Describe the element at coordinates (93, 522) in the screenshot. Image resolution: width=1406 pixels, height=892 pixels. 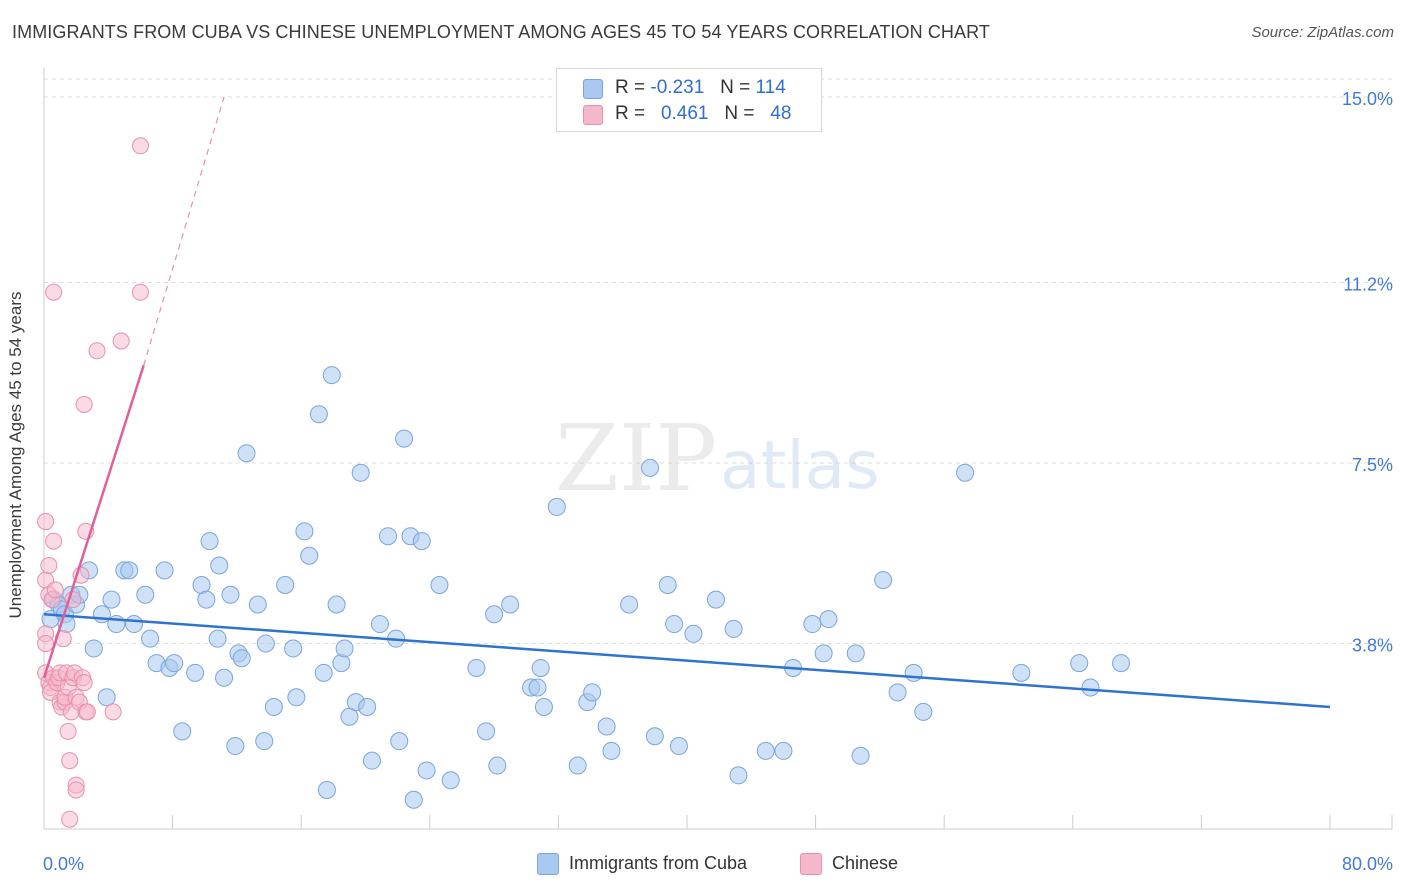
I see `trend-line-chinese` at that location.